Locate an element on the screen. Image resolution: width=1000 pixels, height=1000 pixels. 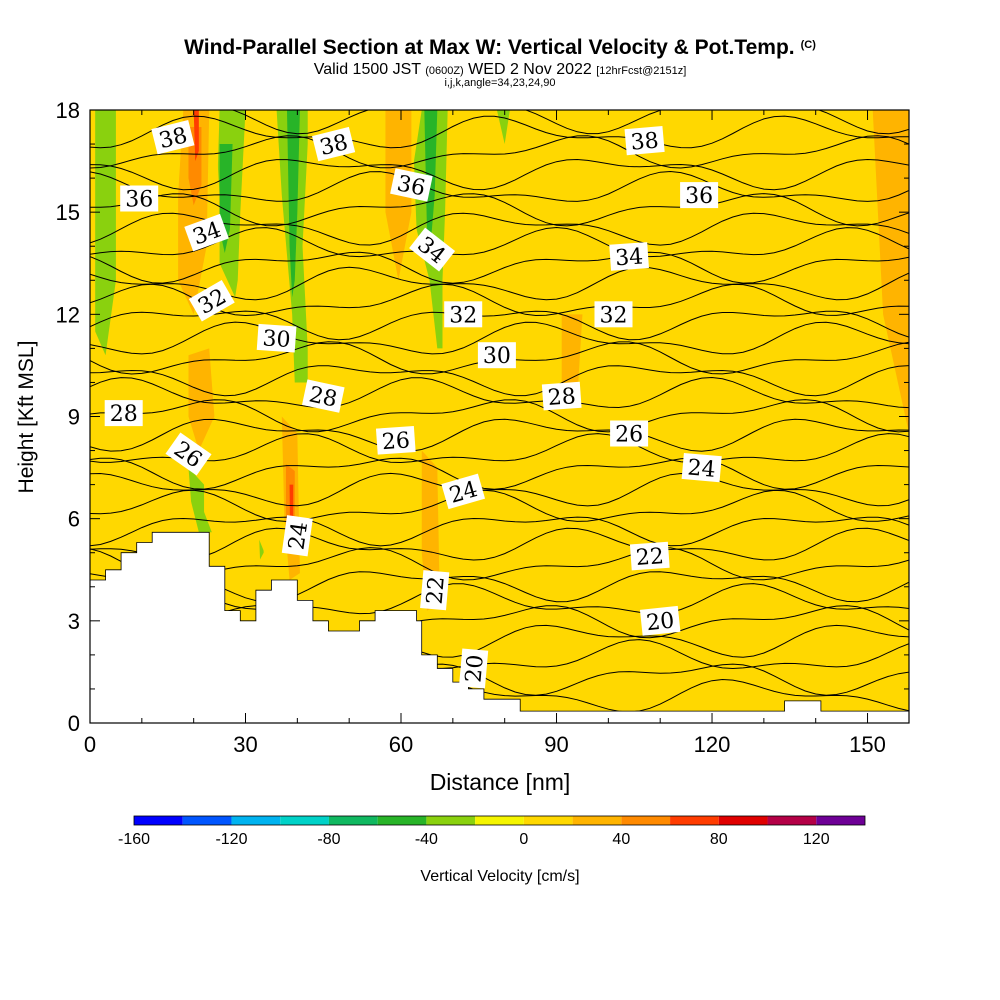
chart-params: i,j,k,angle=34,23,24,90 is located at coordinates (500, 83).